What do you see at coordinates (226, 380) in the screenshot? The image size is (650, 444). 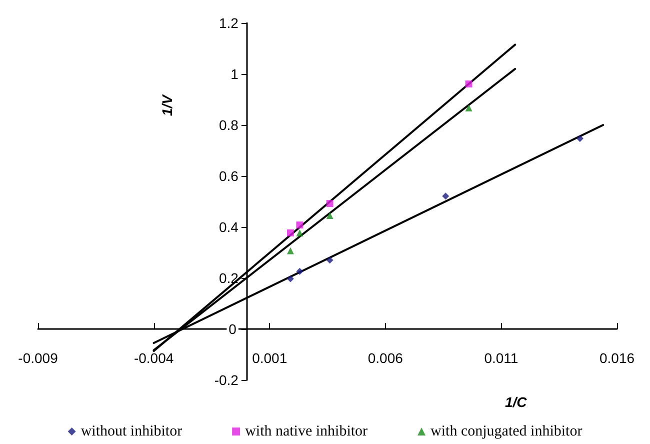 I see `y-tick-label: -0.2` at bounding box center [226, 380].